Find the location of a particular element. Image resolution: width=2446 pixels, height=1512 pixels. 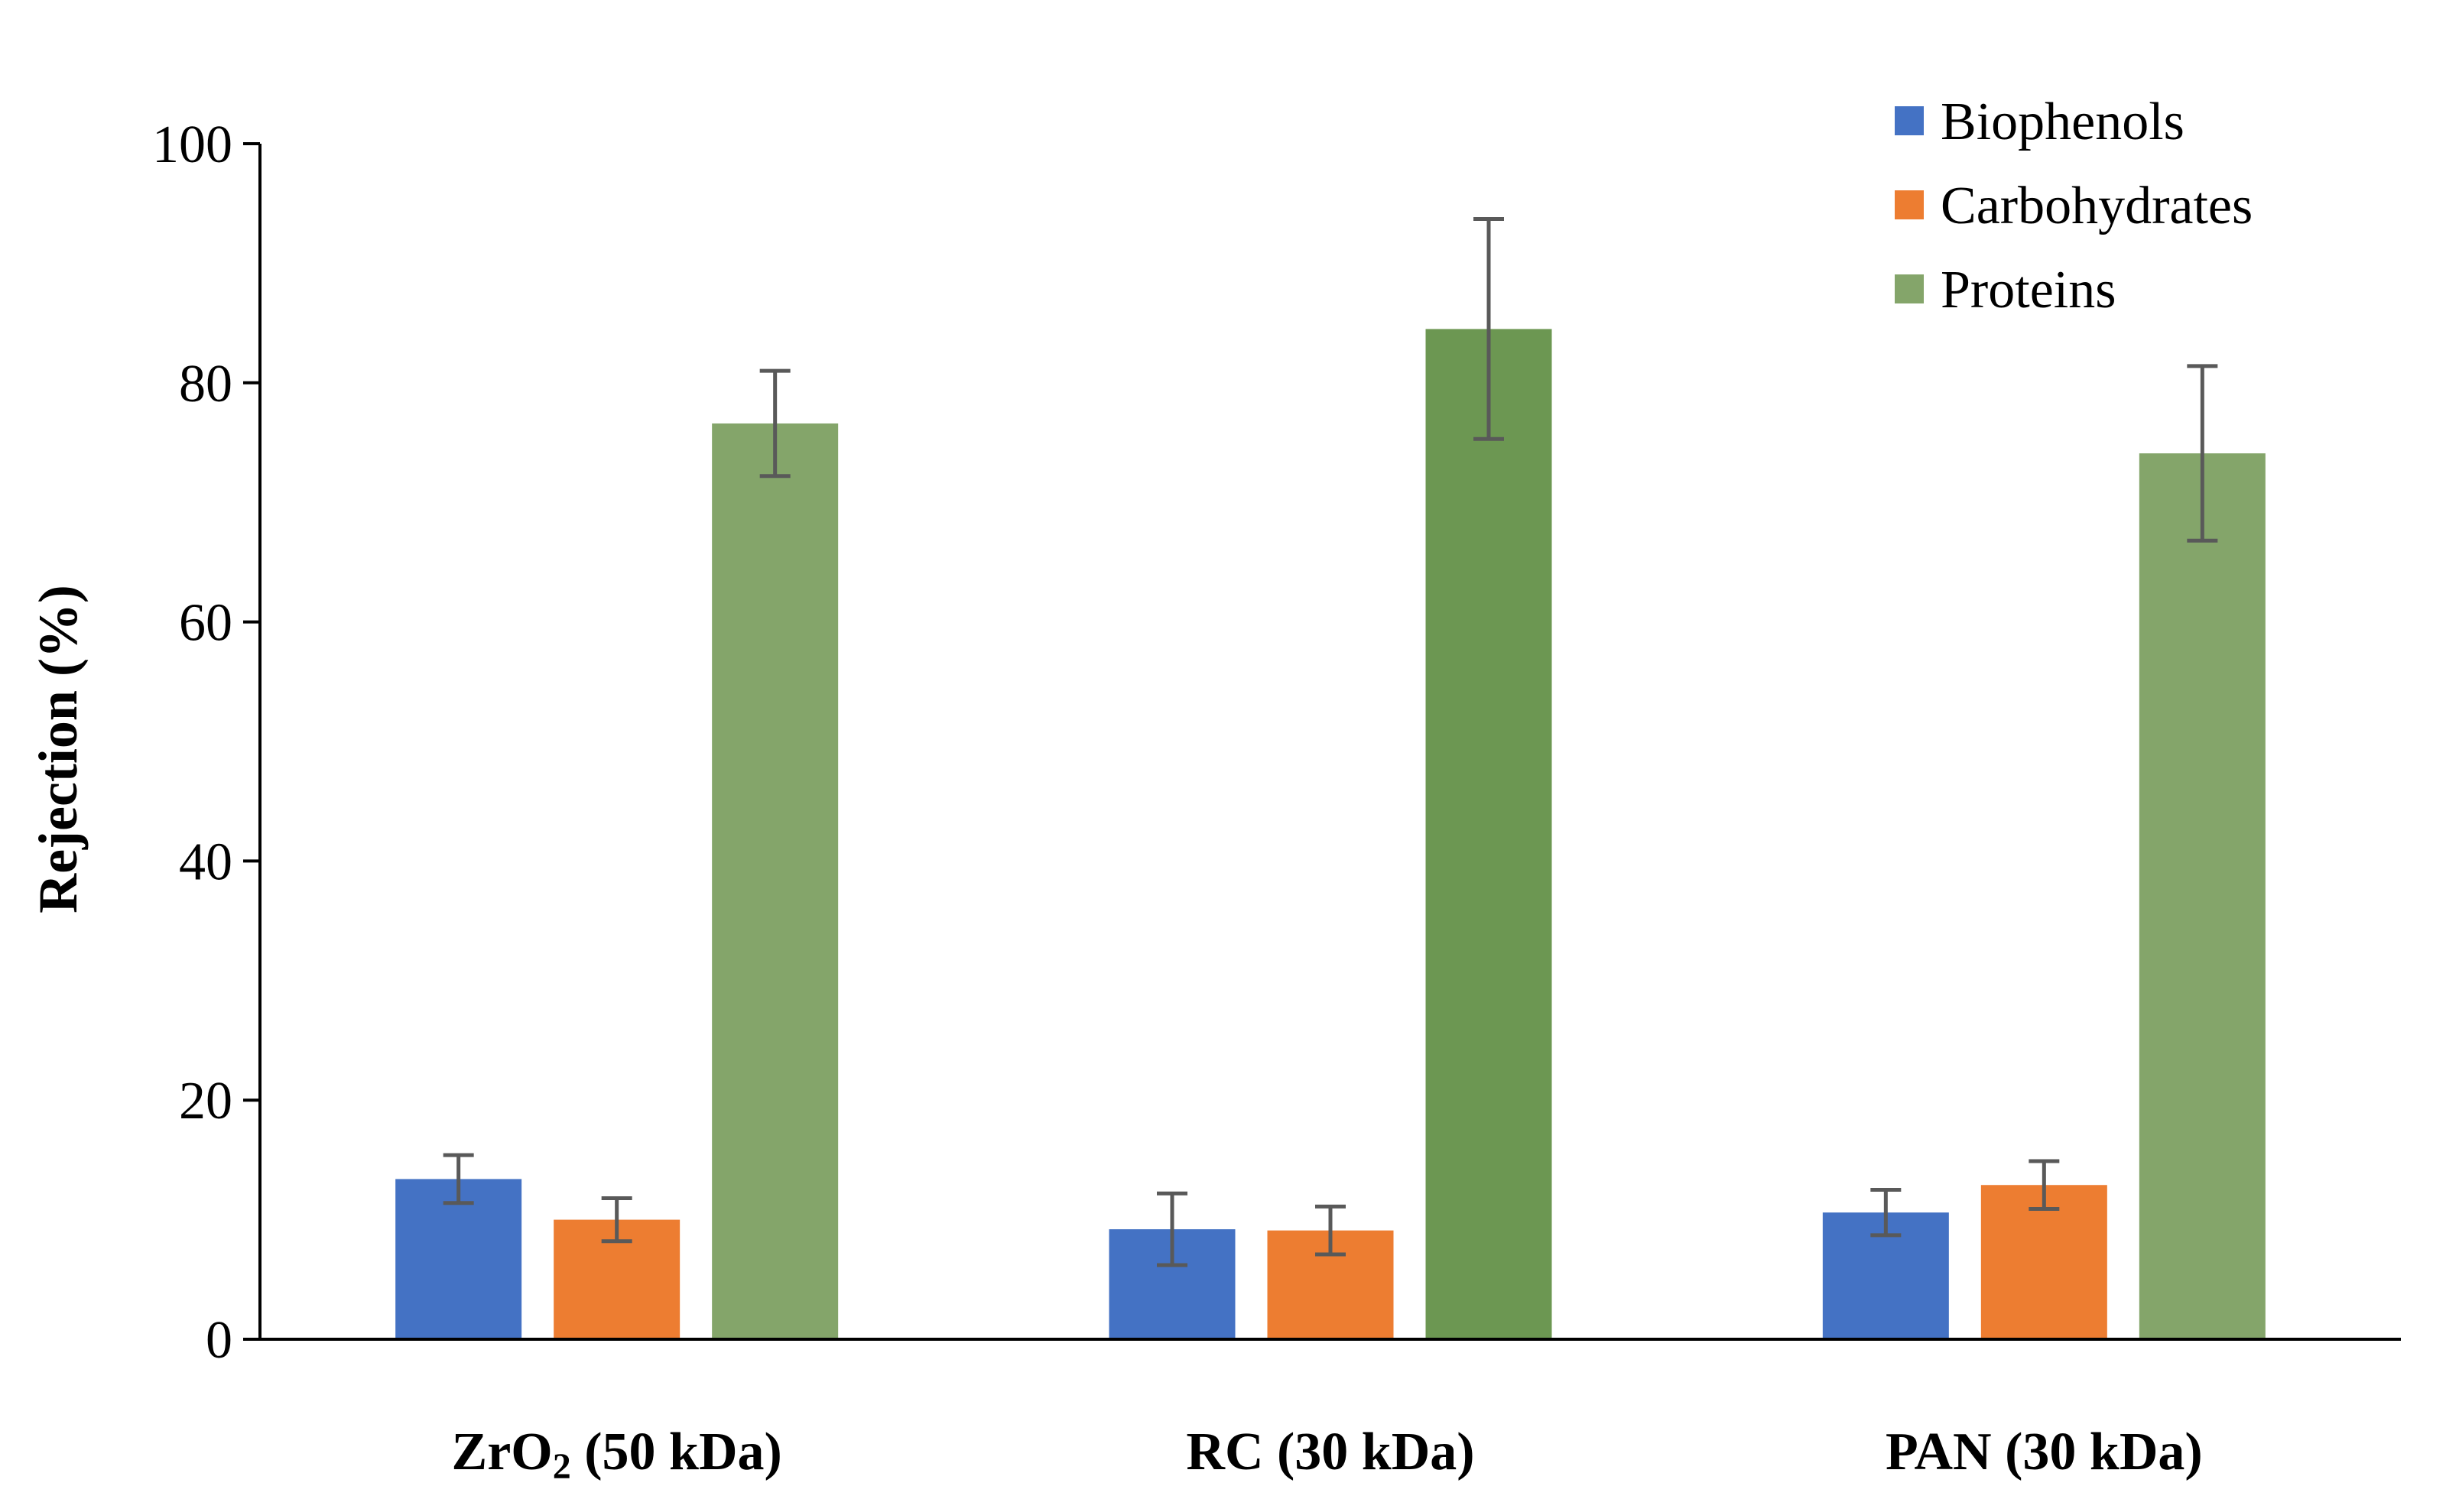

y-tick-label: 100 is located at coordinates (192, 144).